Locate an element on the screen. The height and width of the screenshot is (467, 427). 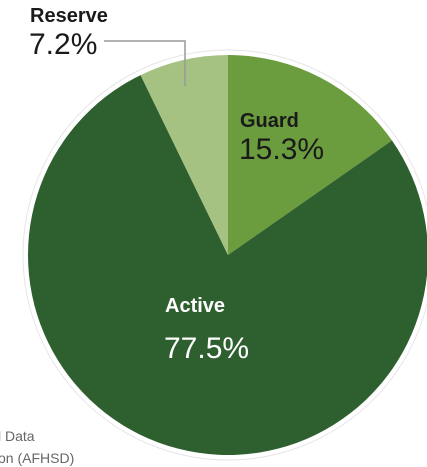
slice-value-label: 15.3% is located at coordinates (281, 149).